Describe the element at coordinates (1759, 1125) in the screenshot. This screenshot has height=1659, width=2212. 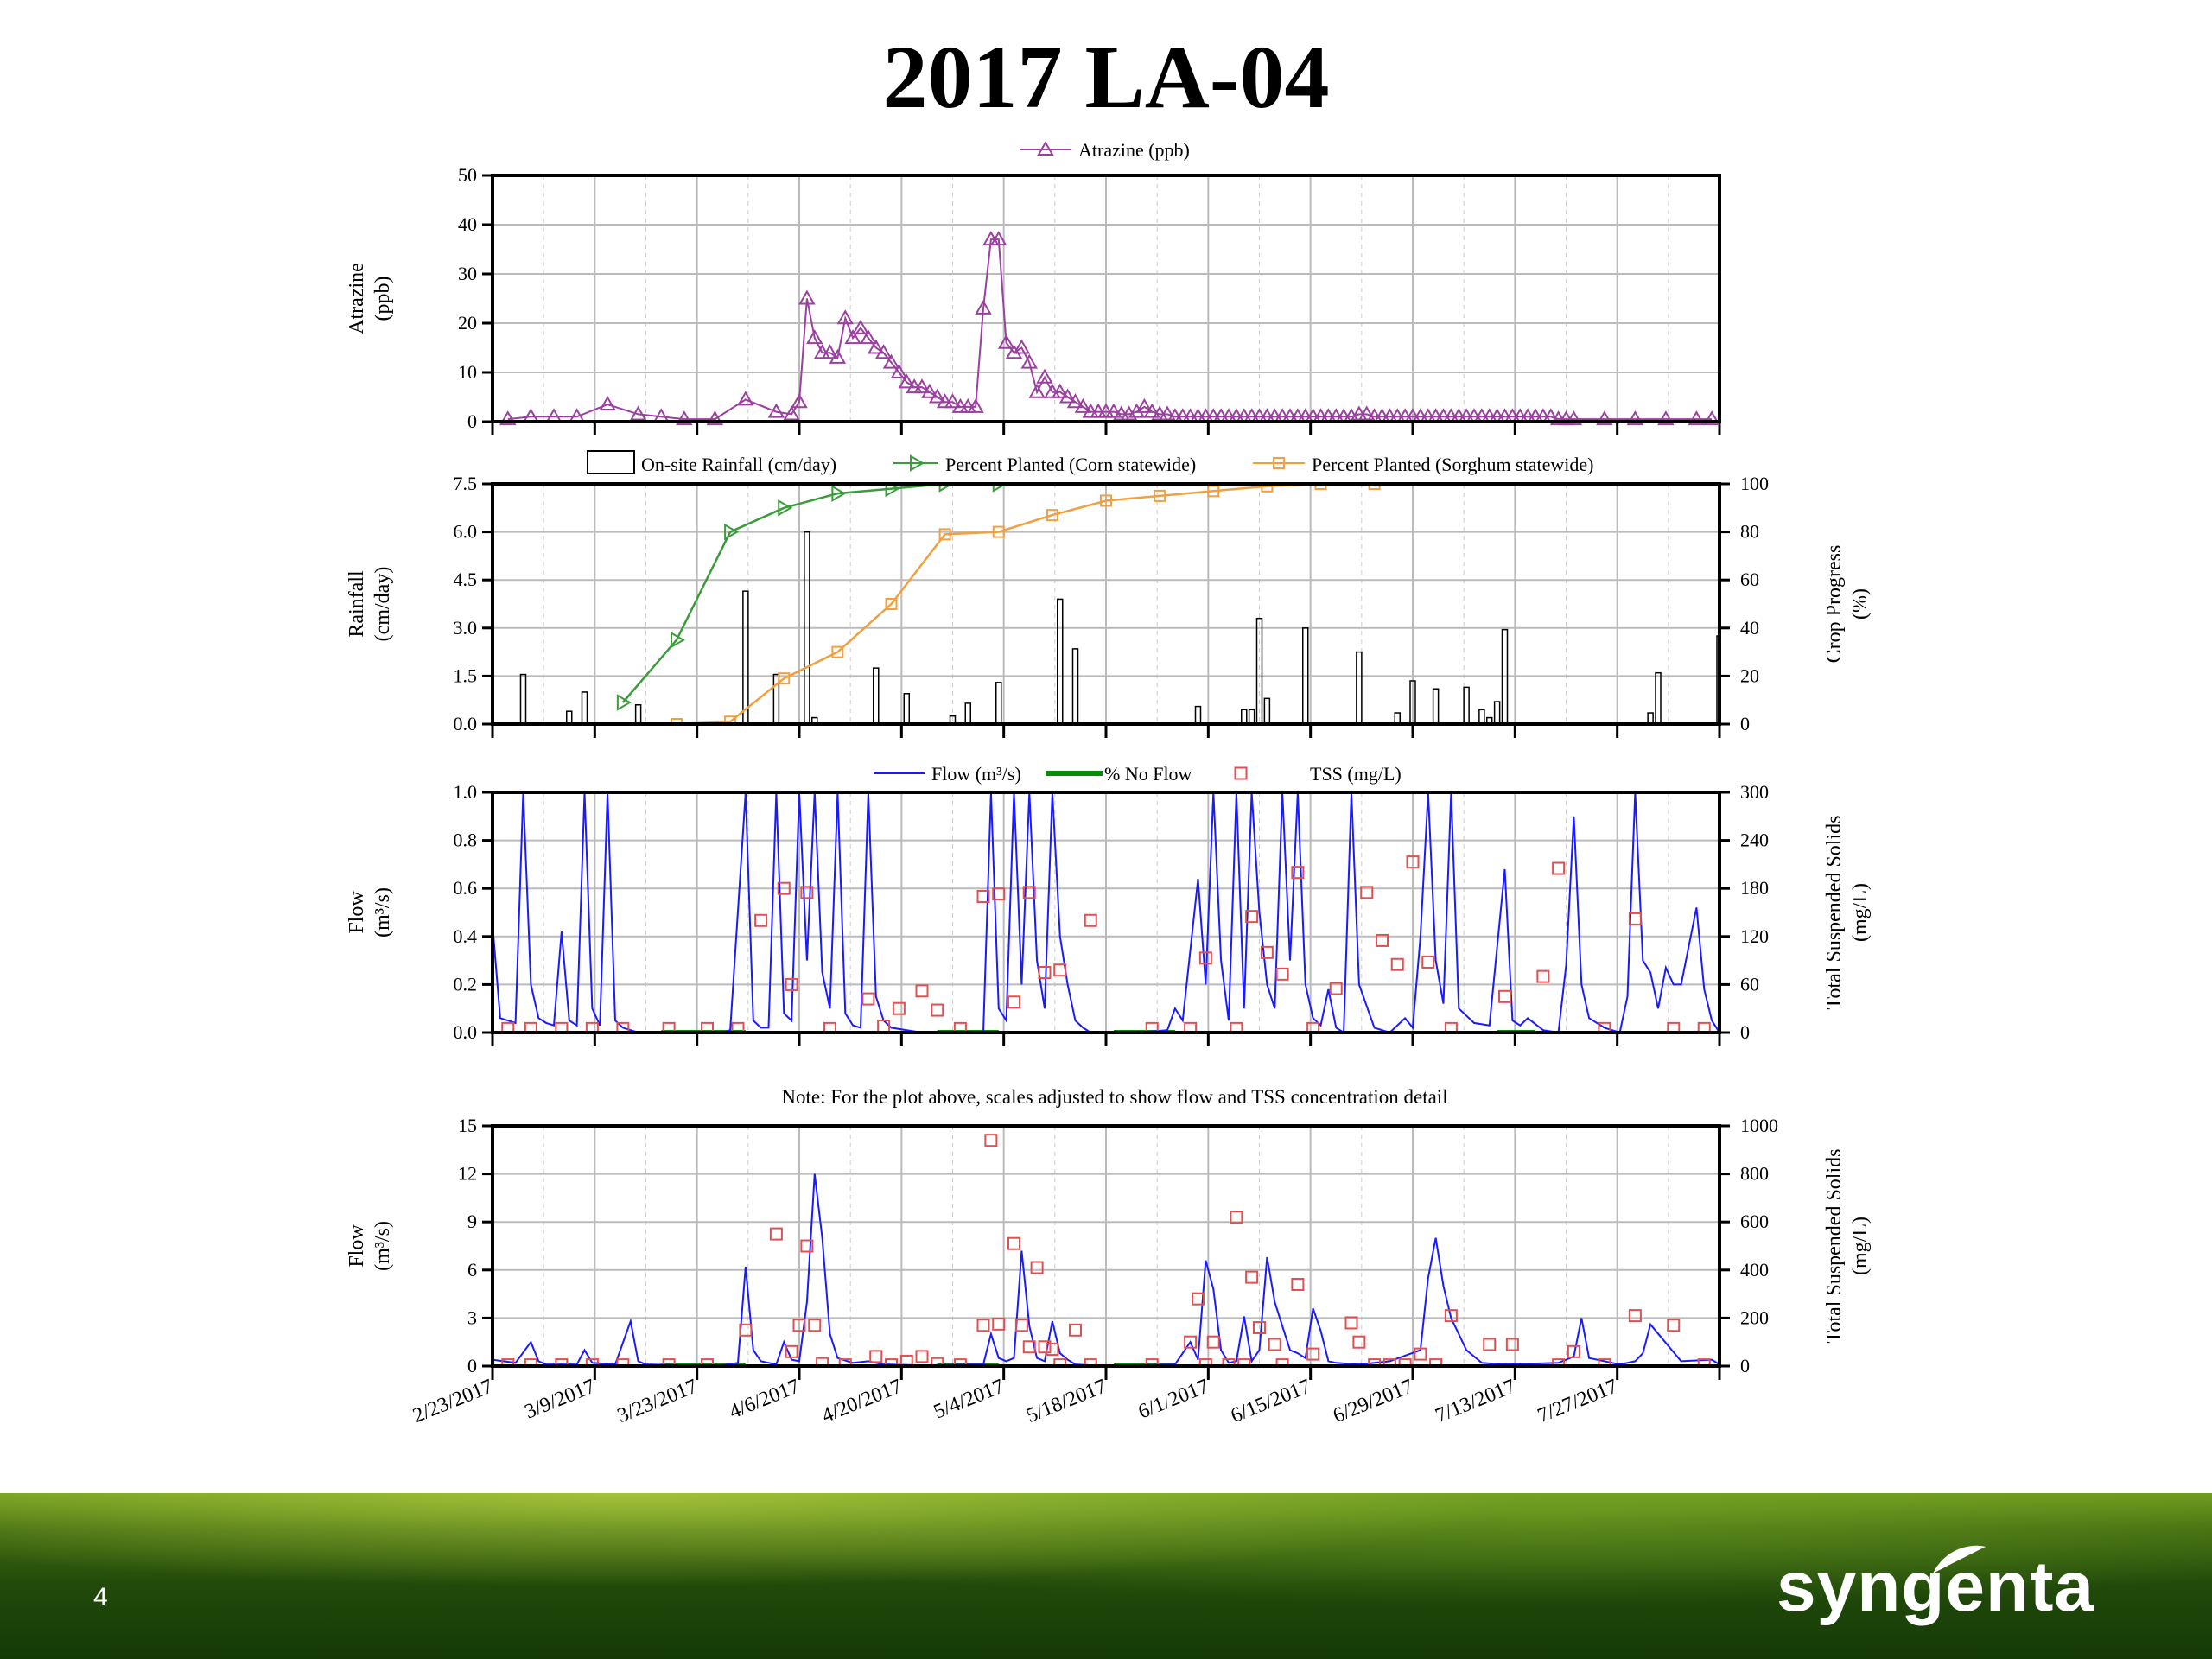
I see `y-tick-label-right: 1000` at that location.